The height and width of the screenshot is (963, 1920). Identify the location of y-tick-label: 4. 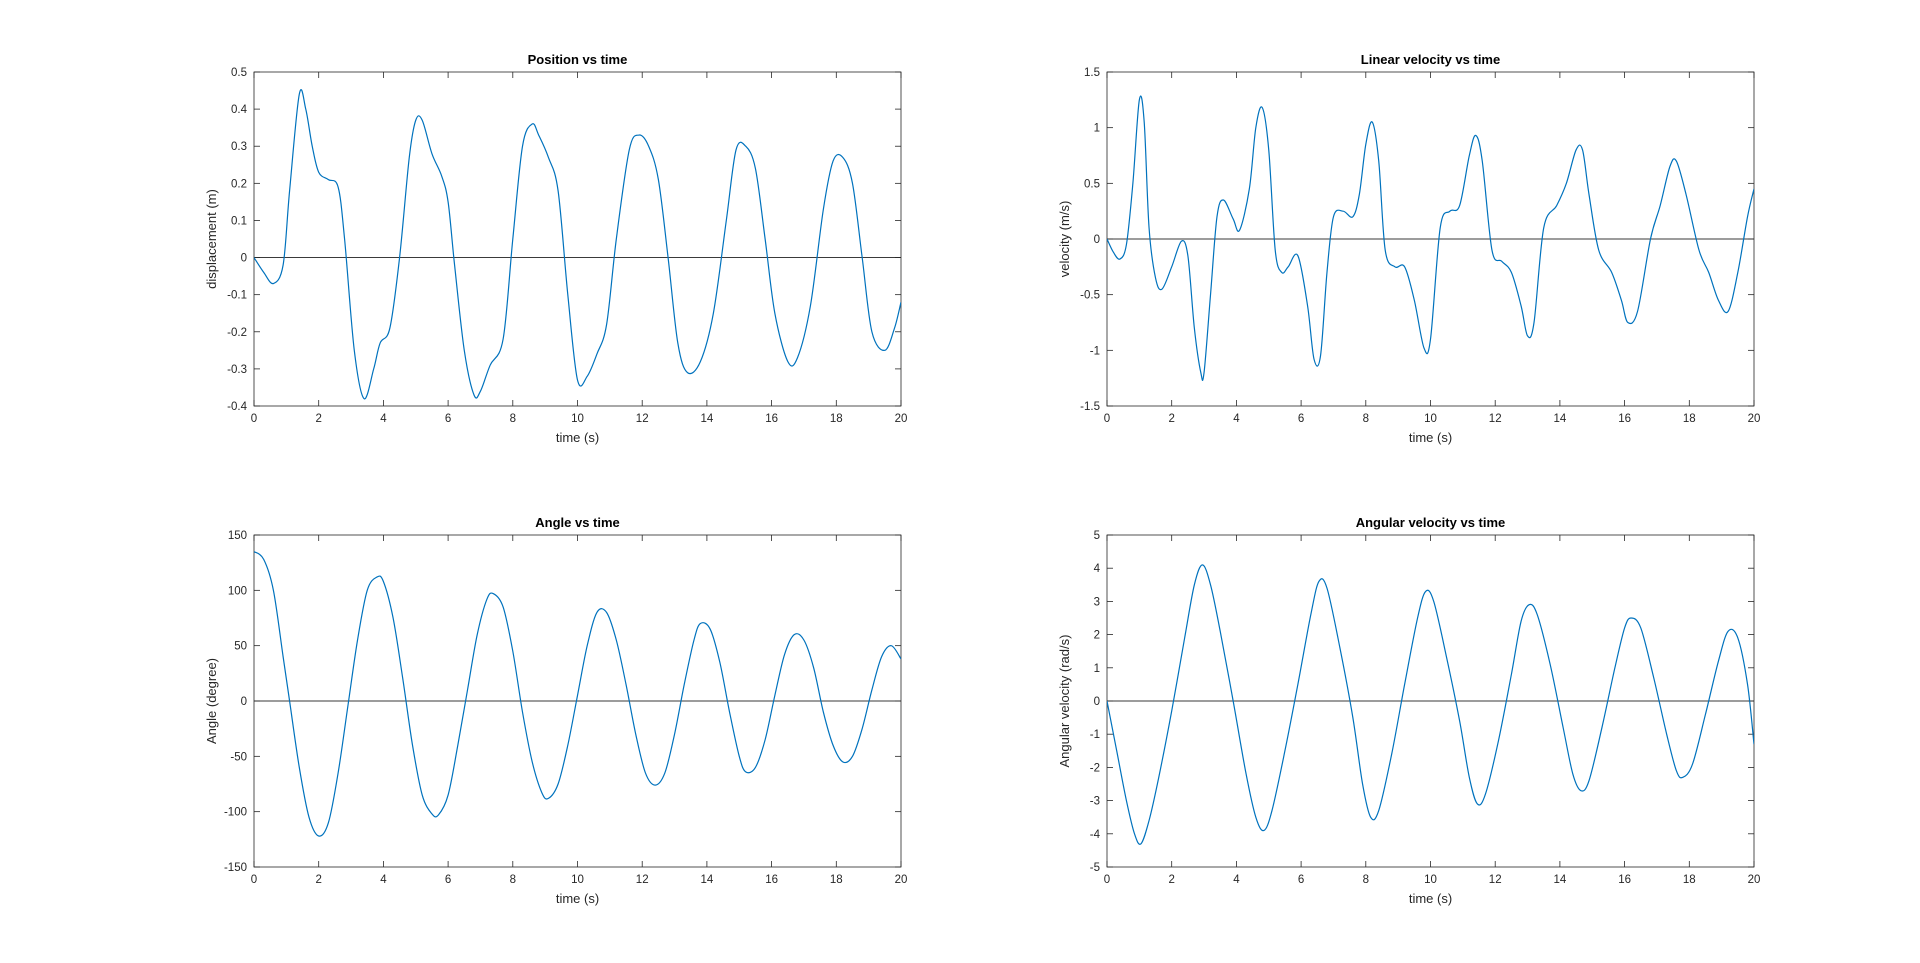
(1097, 569).